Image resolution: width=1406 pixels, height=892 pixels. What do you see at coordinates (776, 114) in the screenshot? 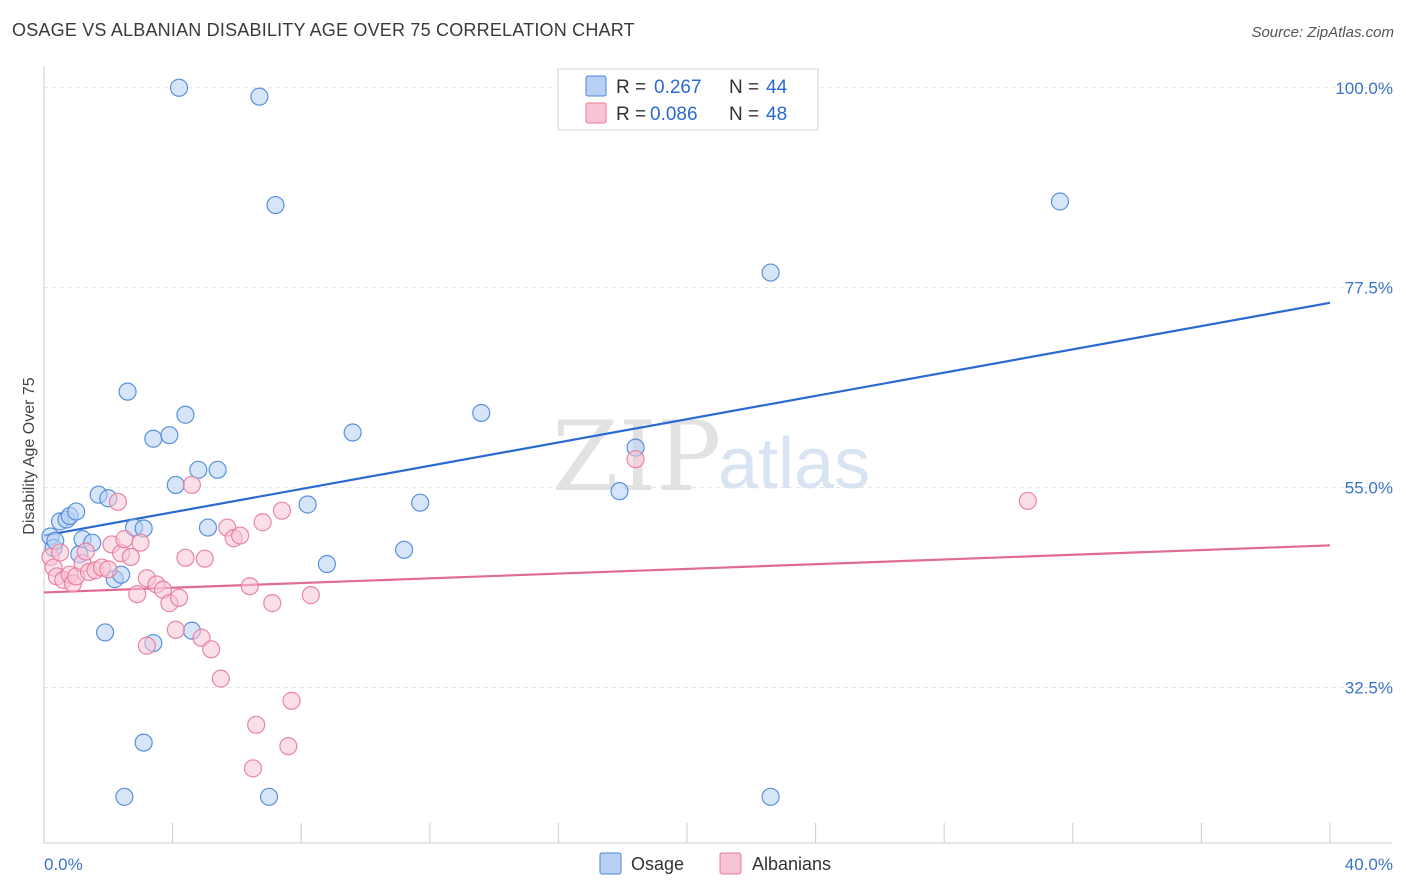
I see `legend-n-value-albanians: 48` at bounding box center [776, 114].